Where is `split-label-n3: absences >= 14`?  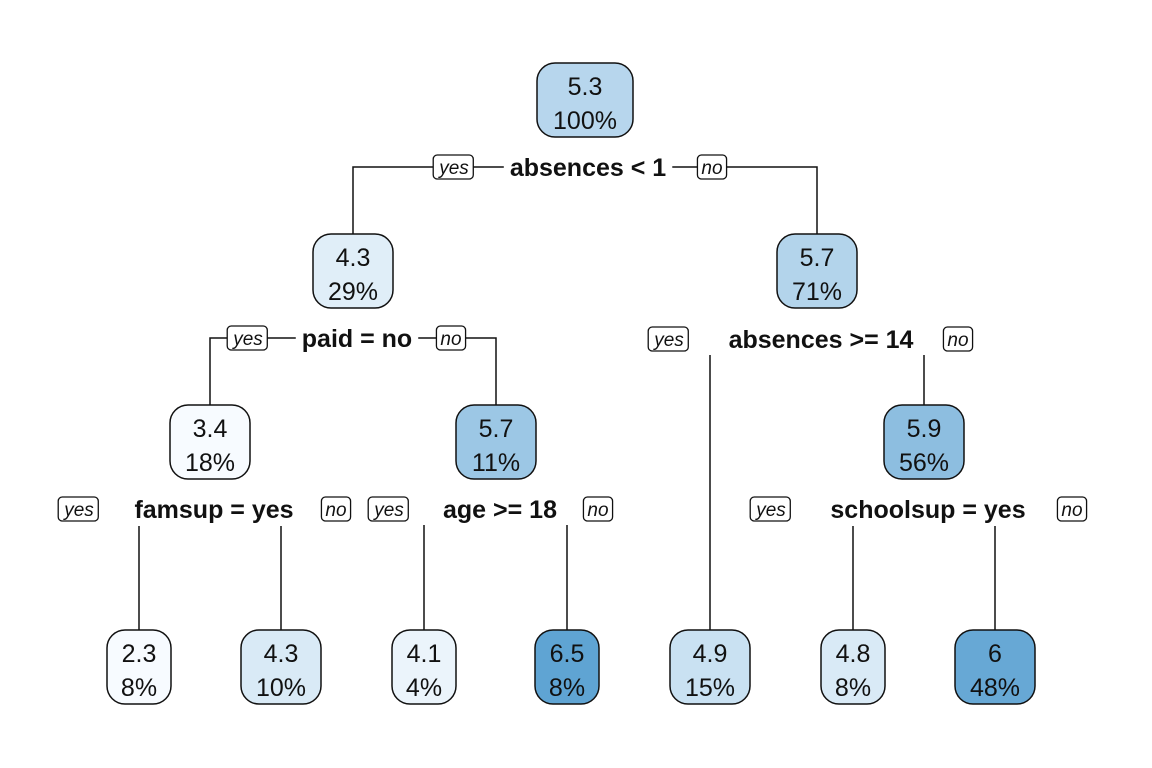 split-label-n3: absences >= 14 is located at coordinates (821, 340).